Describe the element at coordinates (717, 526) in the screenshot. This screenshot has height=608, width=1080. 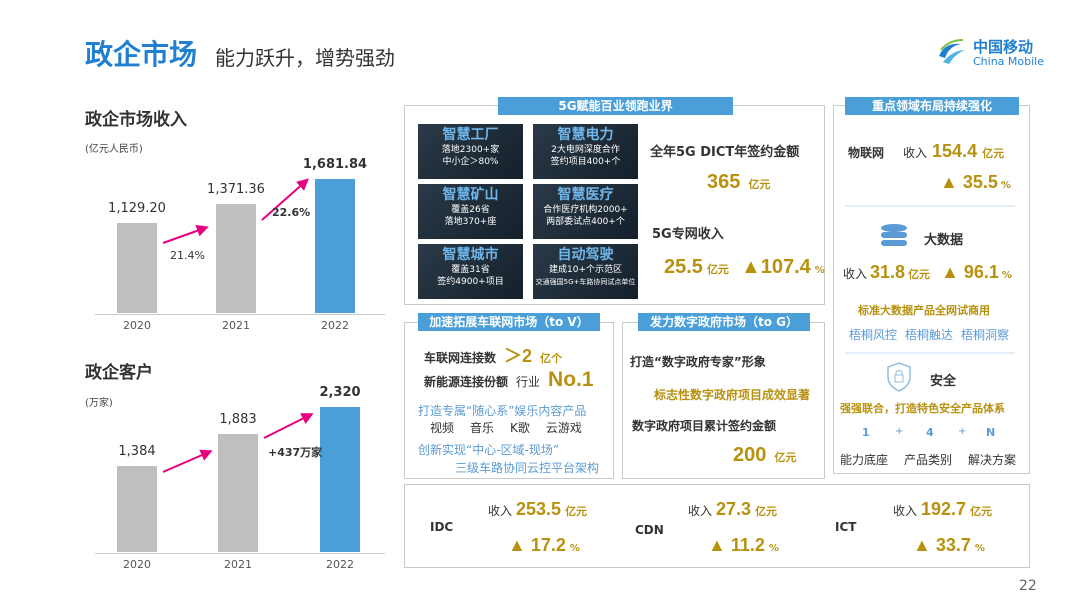
I see `panel-bottom` at that location.